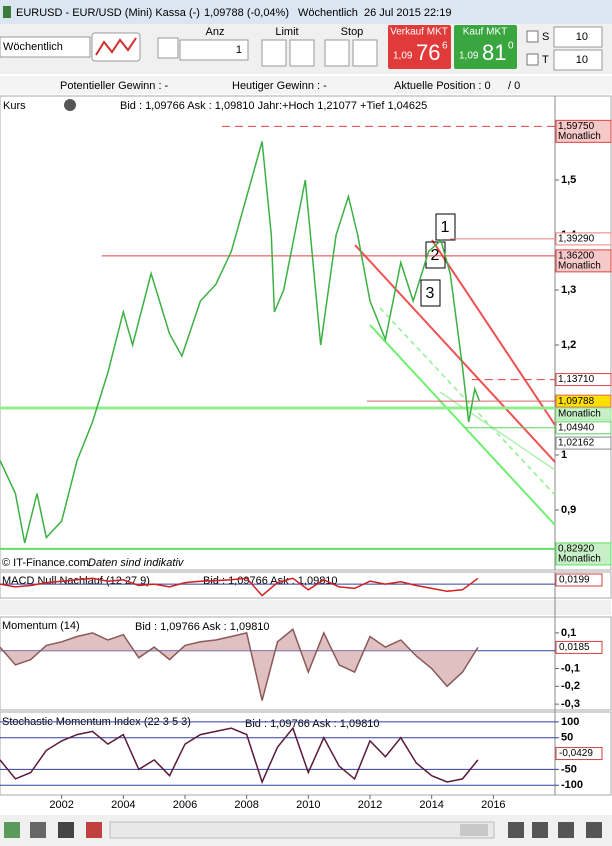 The height and width of the screenshot is (846, 612). What do you see at coordinates (494, 52) in the screenshot?
I see `buy-big: 81` at bounding box center [494, 52].